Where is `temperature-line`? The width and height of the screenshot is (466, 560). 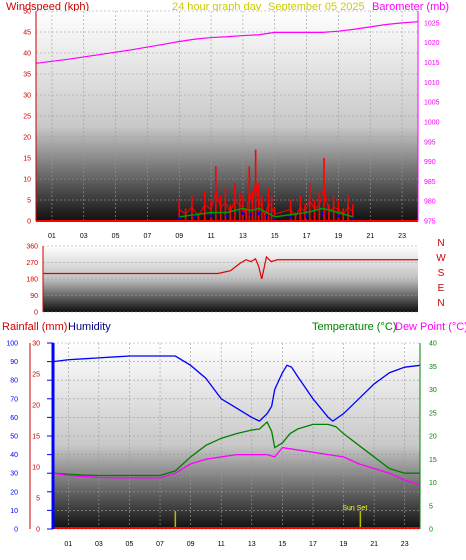
temperature-line is located at coordinates (236, 448).